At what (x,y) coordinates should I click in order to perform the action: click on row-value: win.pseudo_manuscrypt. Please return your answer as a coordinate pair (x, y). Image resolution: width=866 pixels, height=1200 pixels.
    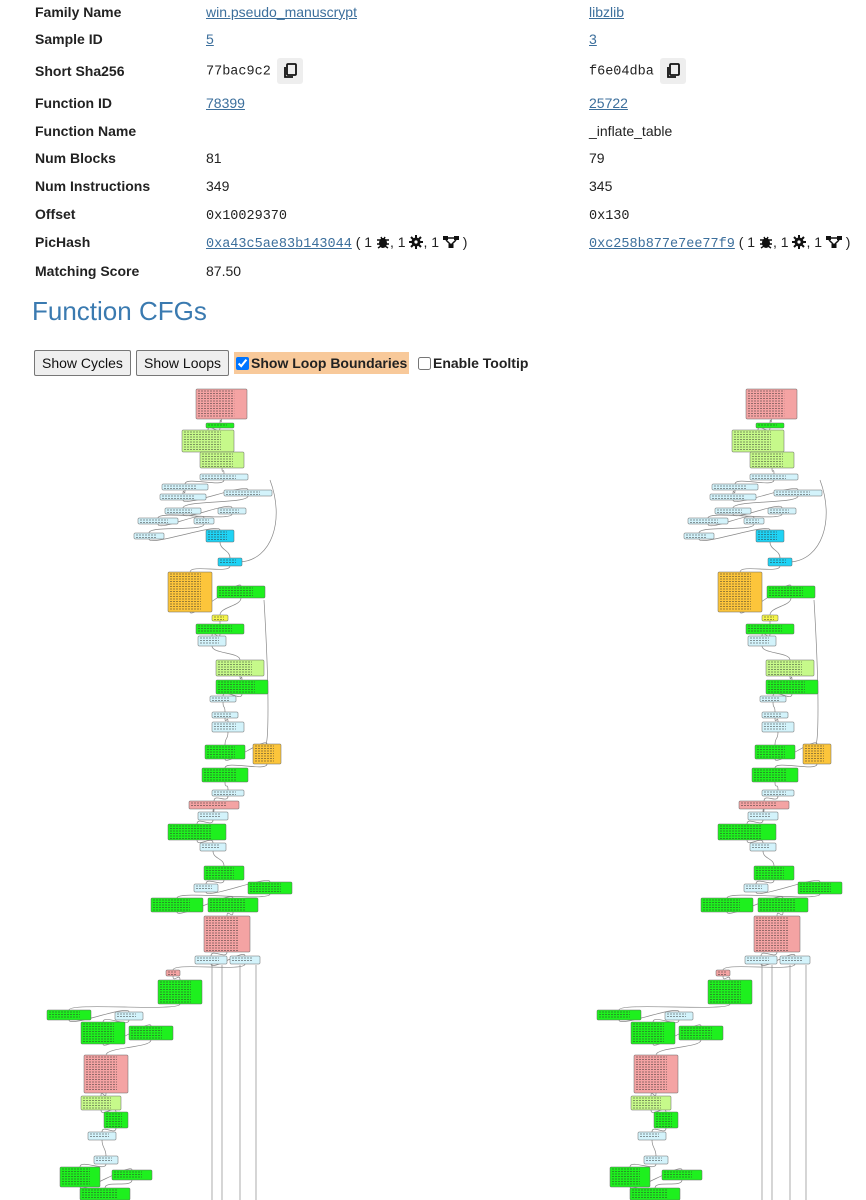
    Looking at the image, I should click on (281, 12).